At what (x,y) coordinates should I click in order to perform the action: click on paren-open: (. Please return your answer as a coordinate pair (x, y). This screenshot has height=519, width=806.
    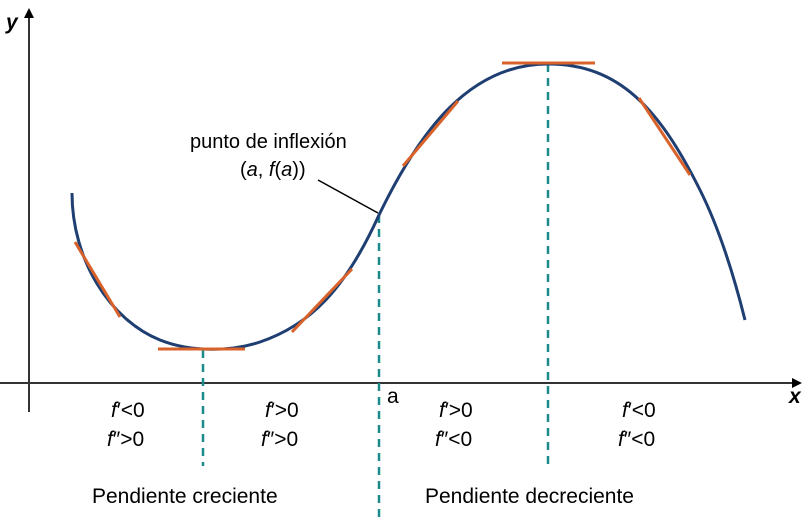
    Looking at the image, I should click on (243, 170).